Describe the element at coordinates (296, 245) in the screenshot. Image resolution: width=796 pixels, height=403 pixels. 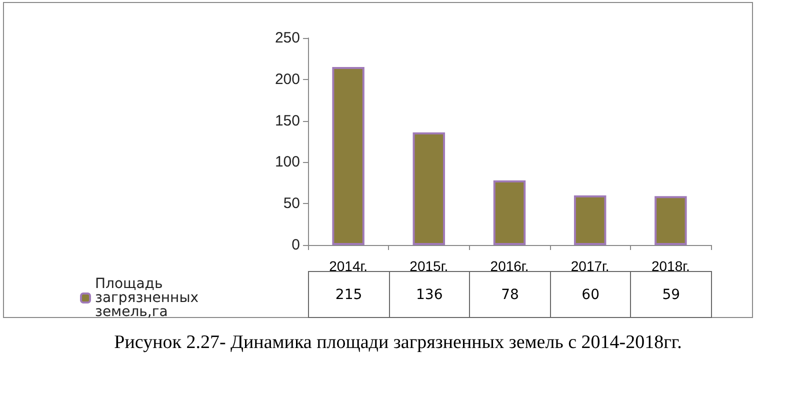
I see `y-tick-label: 0` at that location.